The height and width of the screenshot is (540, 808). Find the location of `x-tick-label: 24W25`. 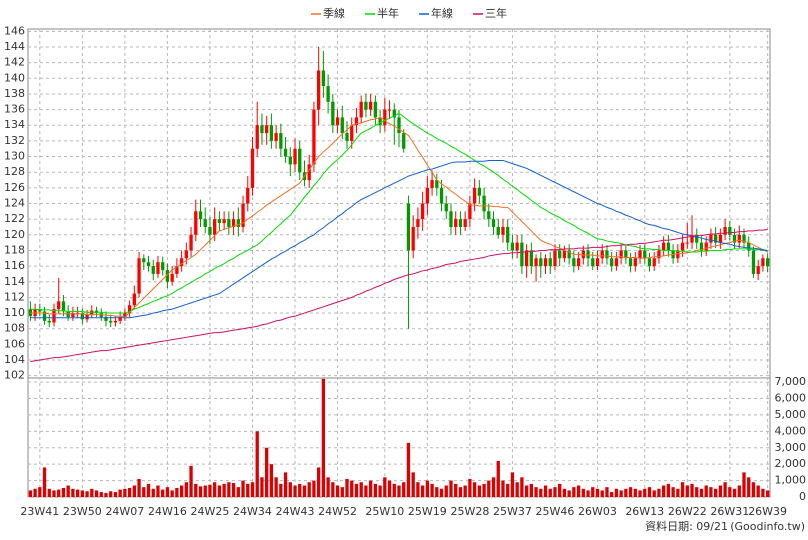

x-tick-label: 24W25 is located at coordinates (210, 511).